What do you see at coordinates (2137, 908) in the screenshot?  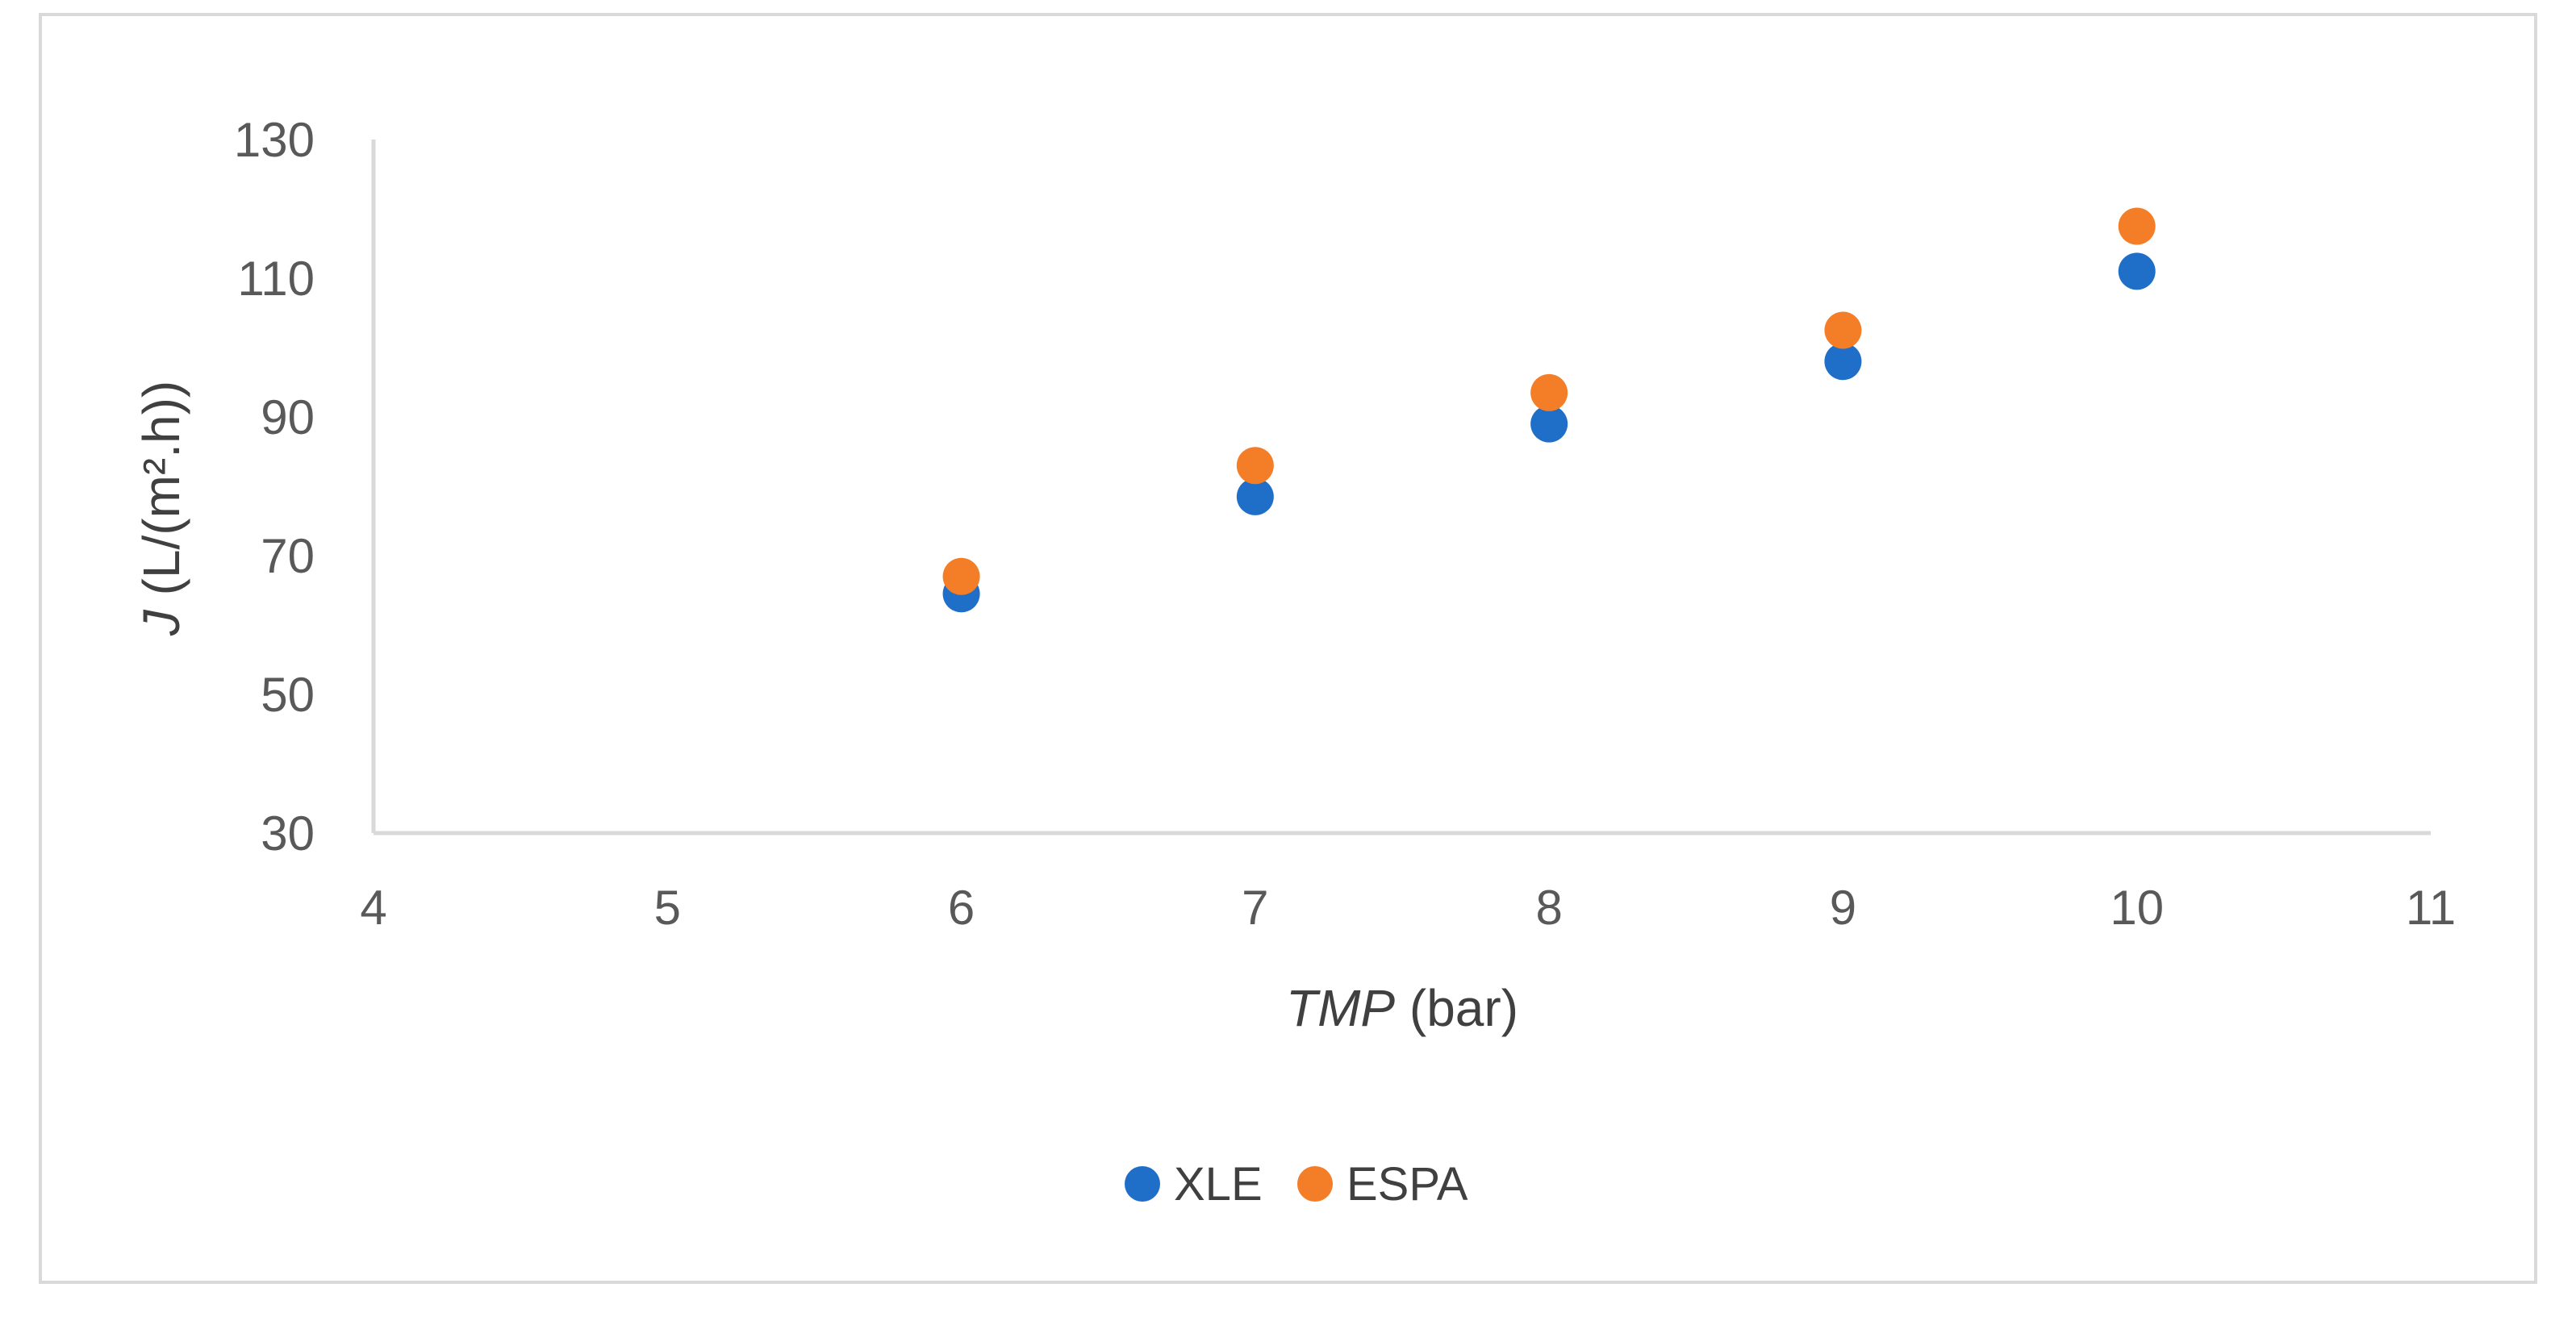 I see `x-tick-label: 10` at bounding box center [2137, 908].